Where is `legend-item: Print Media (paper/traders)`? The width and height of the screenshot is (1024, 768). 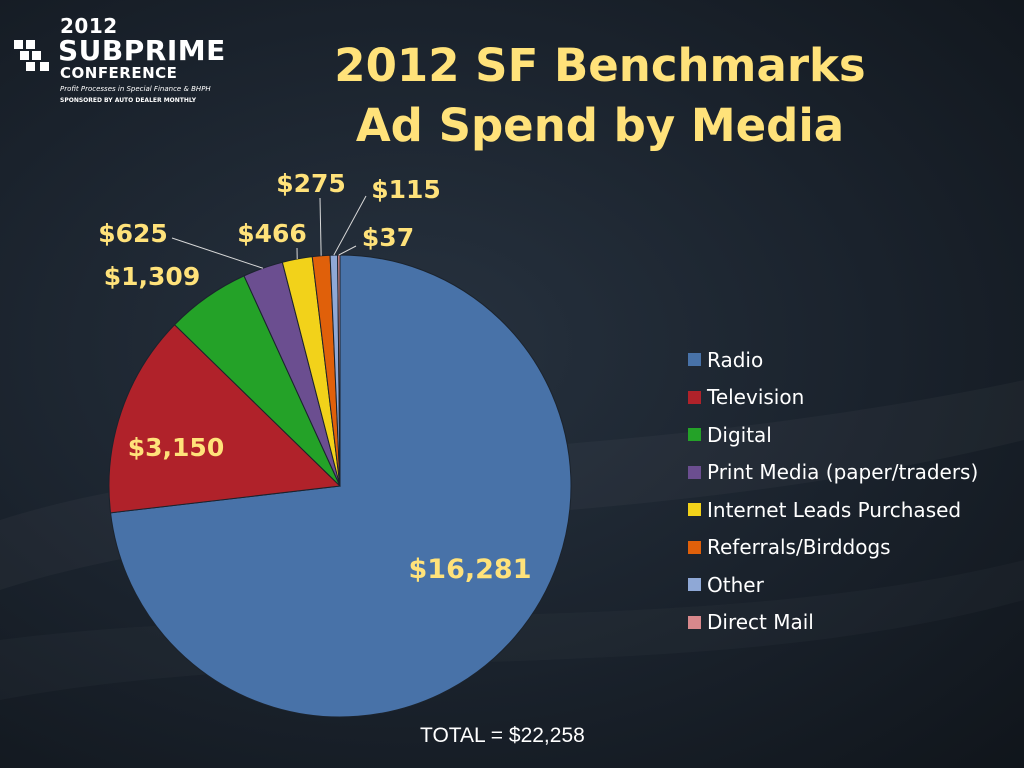
legend-item: Print Media (paper/traders) is located at coordinates (833, 473).